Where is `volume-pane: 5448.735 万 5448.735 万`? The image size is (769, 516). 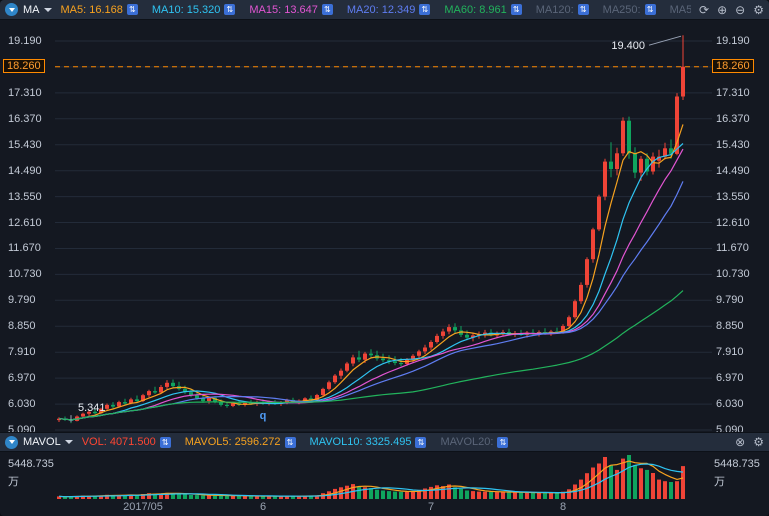 volume-pane: 5448.735 万 5448.735 万 is located at coordinates (384, 476).